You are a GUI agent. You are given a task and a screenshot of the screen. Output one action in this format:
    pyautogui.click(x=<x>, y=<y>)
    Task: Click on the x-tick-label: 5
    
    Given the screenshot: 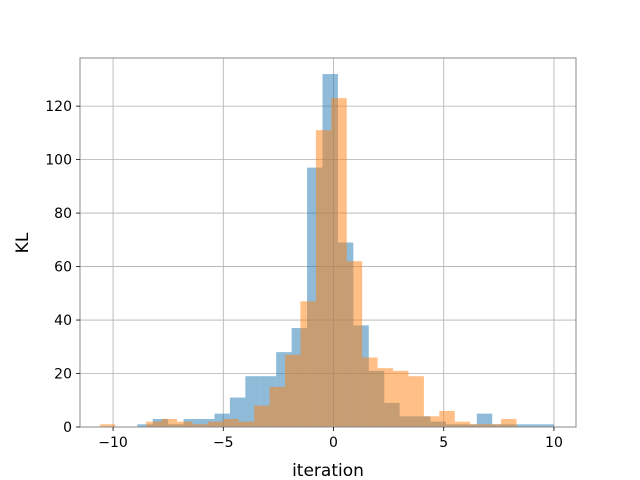 What is the action you would take?
    pyautogui.click(x=443, y=443)
    